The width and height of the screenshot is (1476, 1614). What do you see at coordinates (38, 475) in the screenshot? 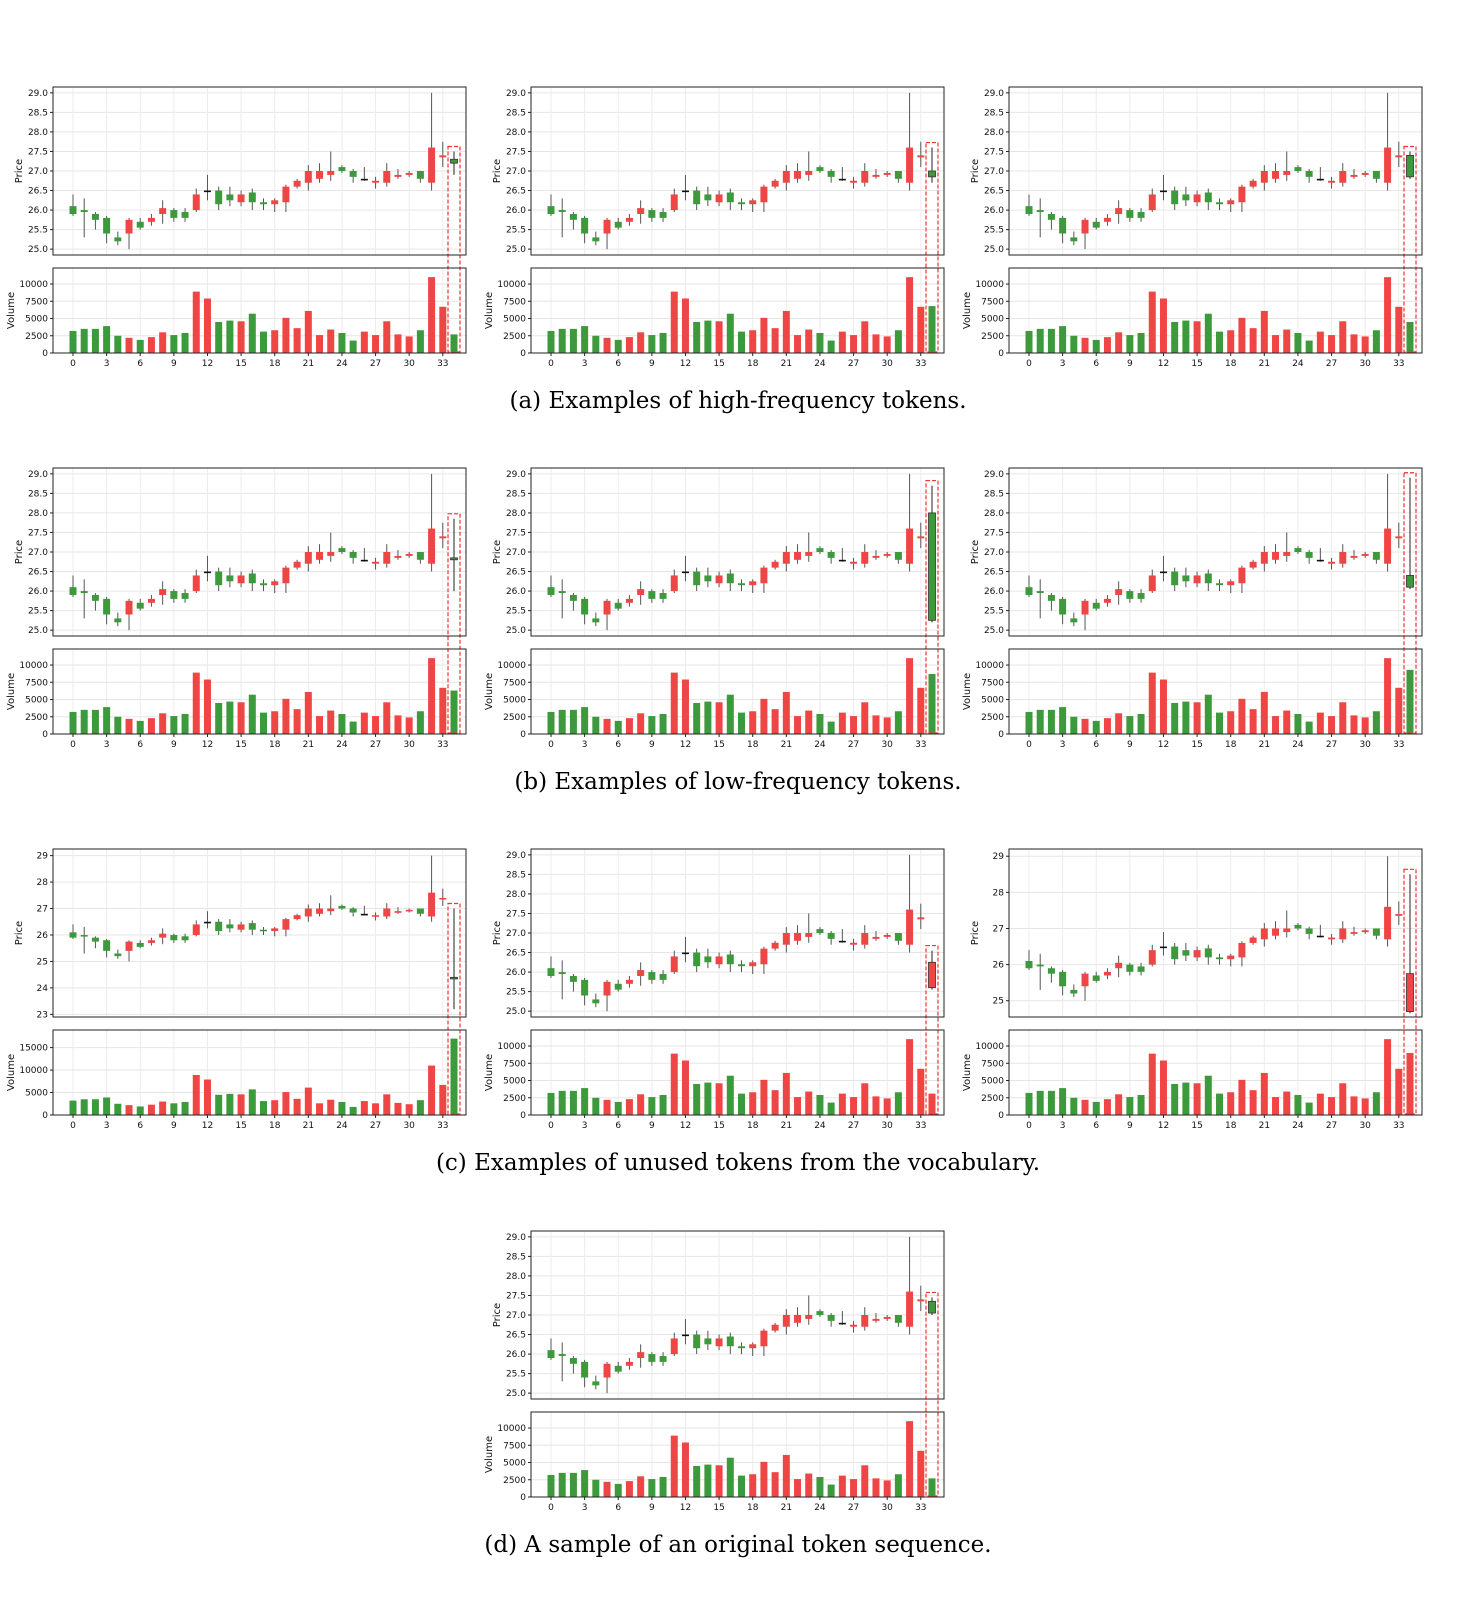
I see `price-tick-label: 29.0` at bounding box center [38, 475].